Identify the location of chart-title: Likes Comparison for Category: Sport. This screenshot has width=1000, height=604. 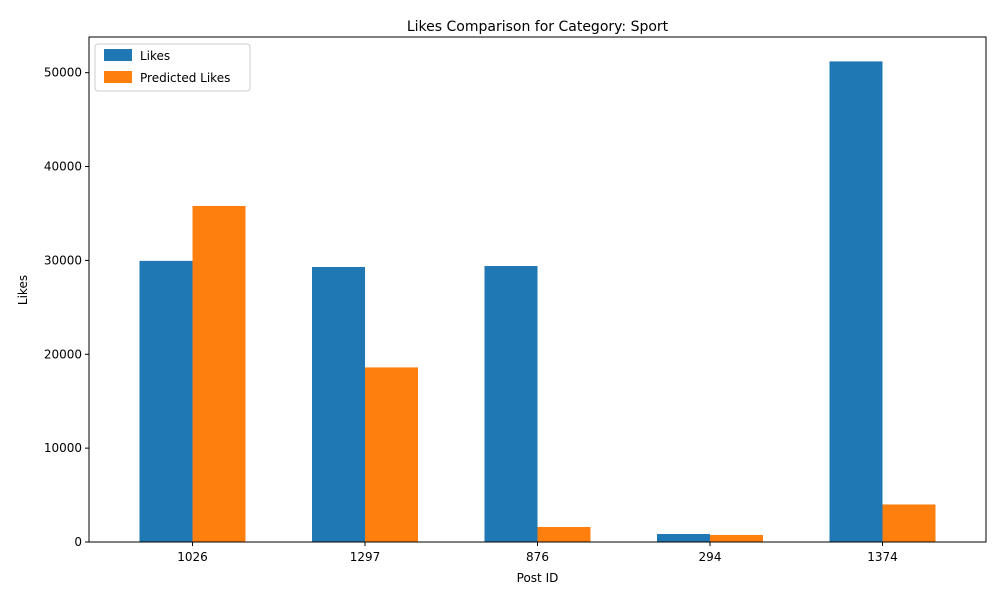
(538, 27).